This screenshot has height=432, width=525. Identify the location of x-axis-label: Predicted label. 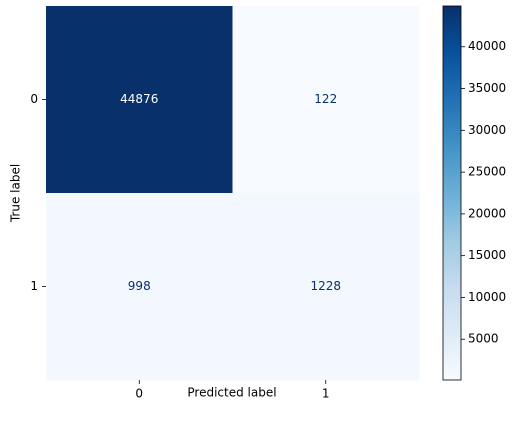
(231, 393).